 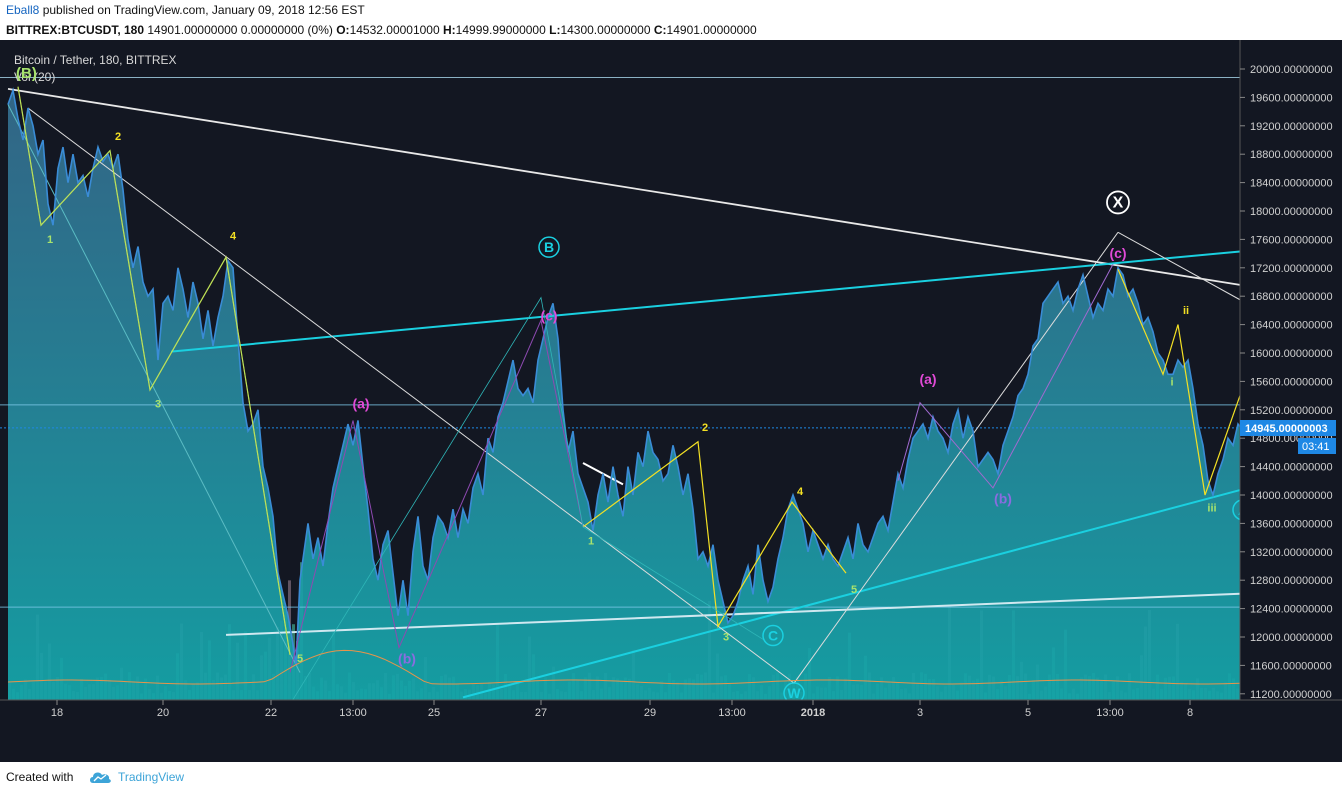 What do you see at coordinates (714, 534) in the screenshot?
I see `impulse-wave-2-yellow` at bounding box center [714, 534].